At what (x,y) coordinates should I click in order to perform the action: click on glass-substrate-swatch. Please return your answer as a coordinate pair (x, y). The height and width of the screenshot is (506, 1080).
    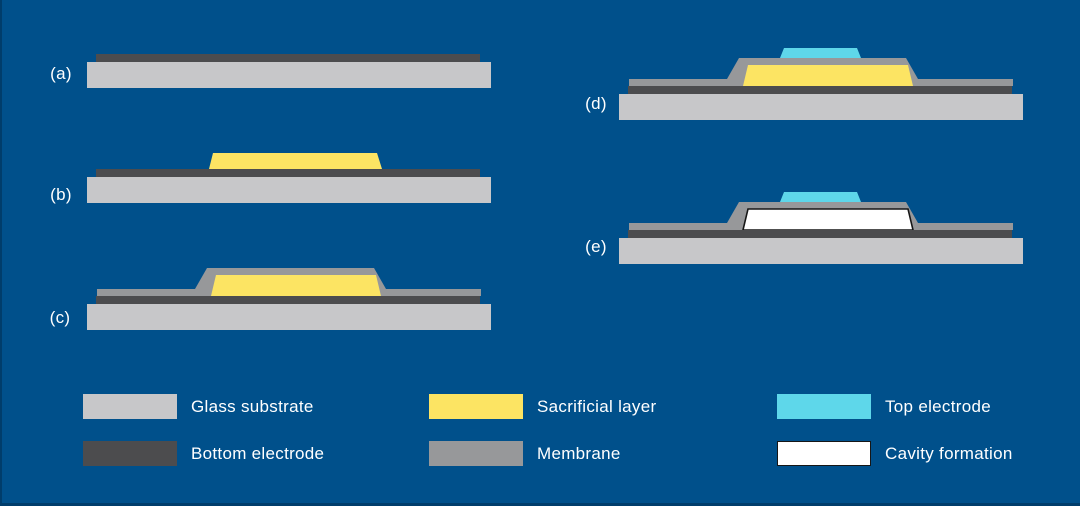
    Looking at the image, I should click on (130, 406).